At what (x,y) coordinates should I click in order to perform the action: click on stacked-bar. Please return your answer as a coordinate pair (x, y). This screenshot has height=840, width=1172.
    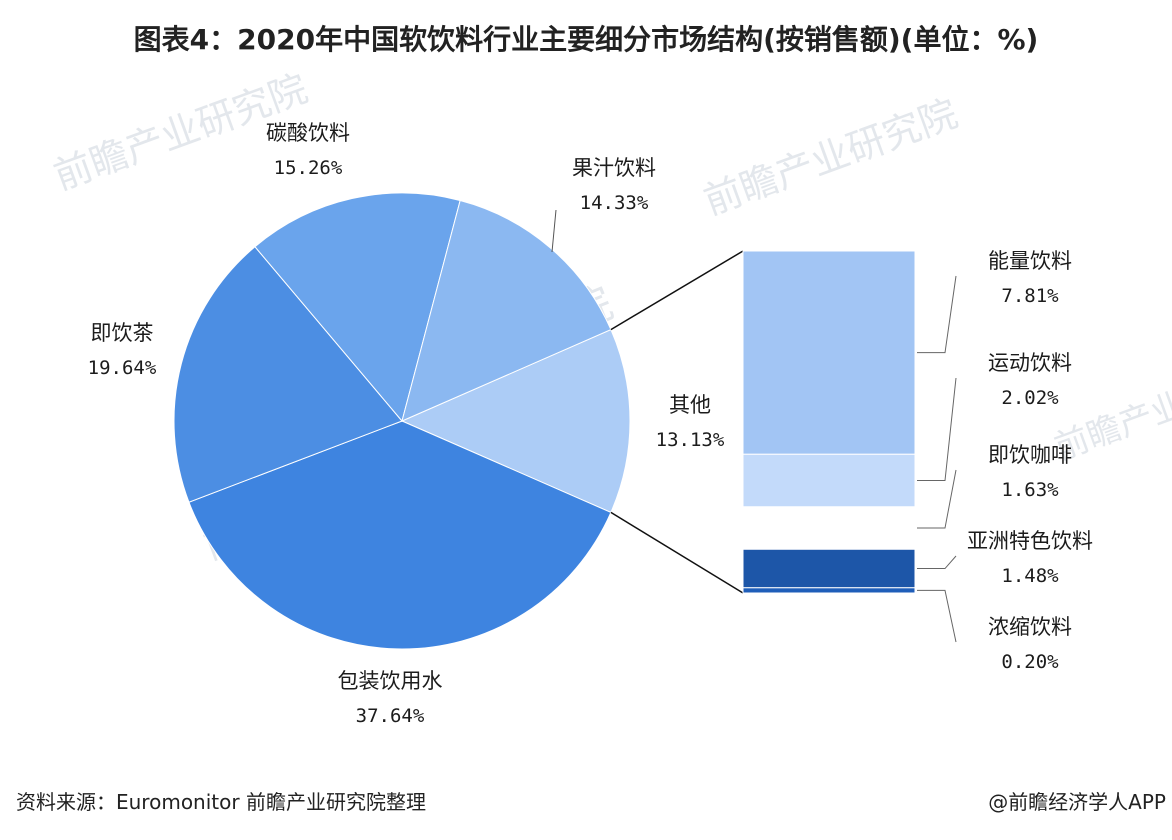
    Looking at the image, I should click on (829, 422).